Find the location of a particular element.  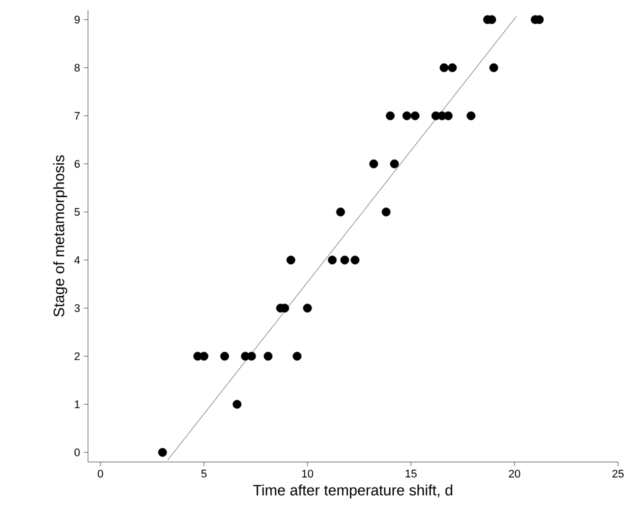

y-tick-label: 4 is located at coordinates (77, 260).